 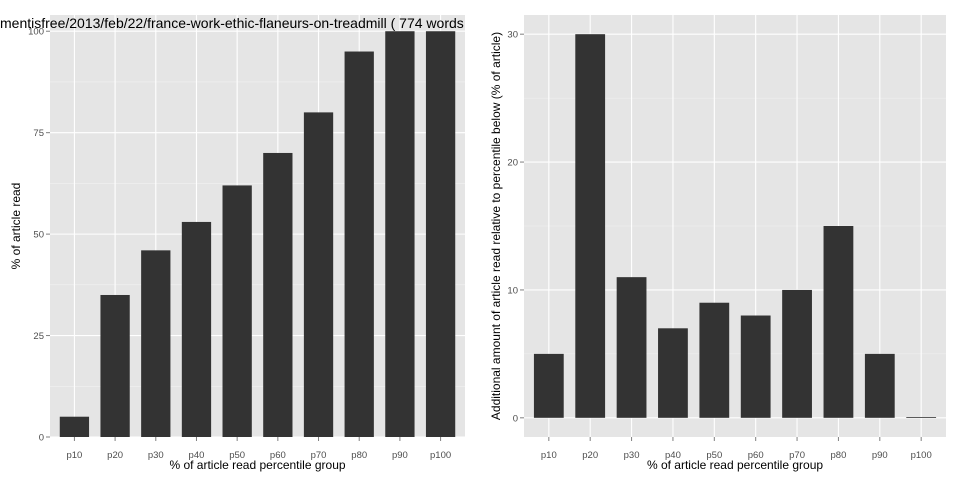 I want to click on y-tick-label: 25, so click(x=38, y=336).